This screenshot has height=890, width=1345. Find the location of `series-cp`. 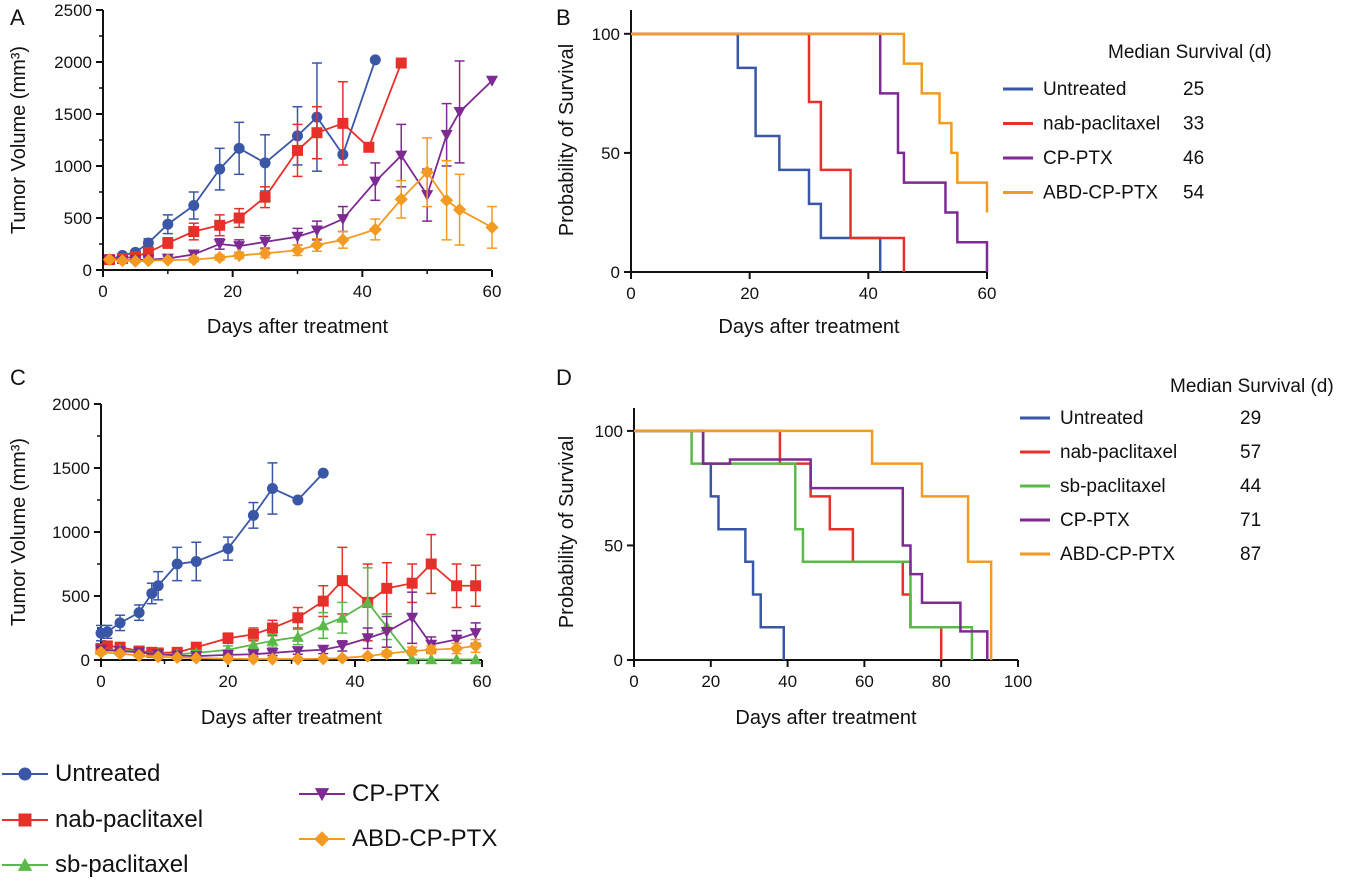

series-cp is located at coordinates (301, 163).